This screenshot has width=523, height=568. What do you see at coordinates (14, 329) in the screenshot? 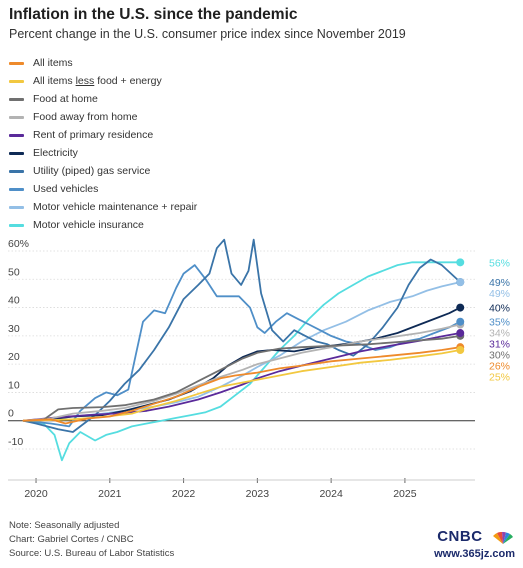
I see `y-tick-label: 30` at bounding box center [14, 329].